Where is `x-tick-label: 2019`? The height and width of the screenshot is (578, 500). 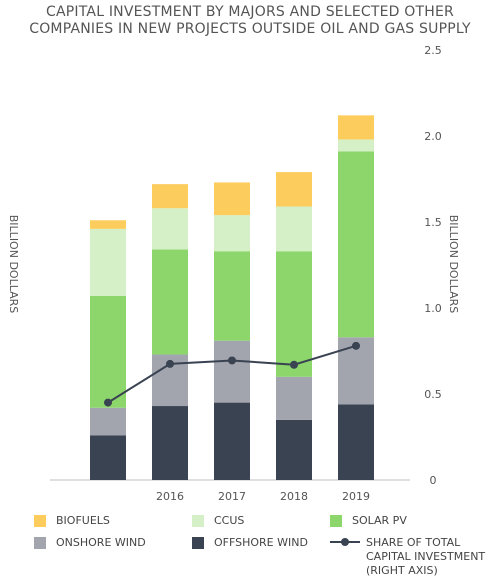 x-tick-label: 2019 is located at coordinates (356, 496).